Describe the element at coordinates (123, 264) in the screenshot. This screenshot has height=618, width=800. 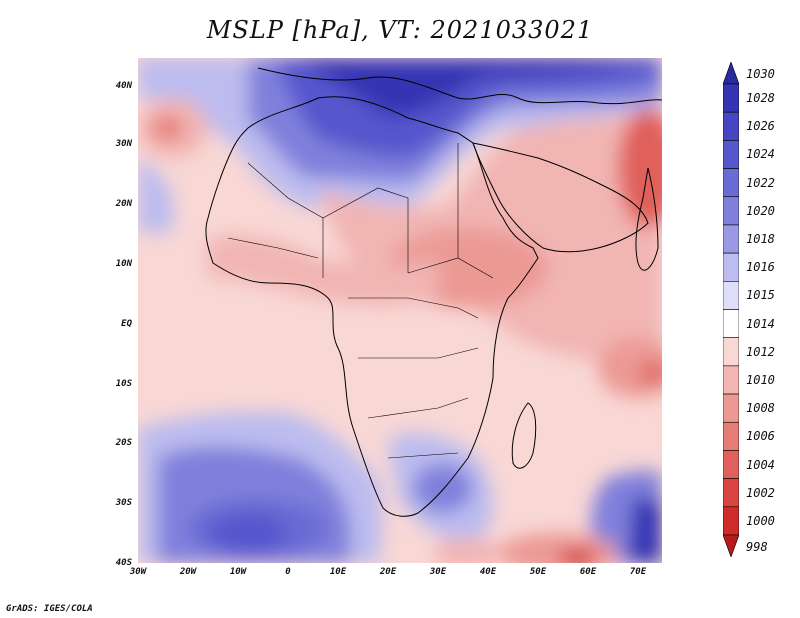
I see `lat-label-10n: 10N` at that location.